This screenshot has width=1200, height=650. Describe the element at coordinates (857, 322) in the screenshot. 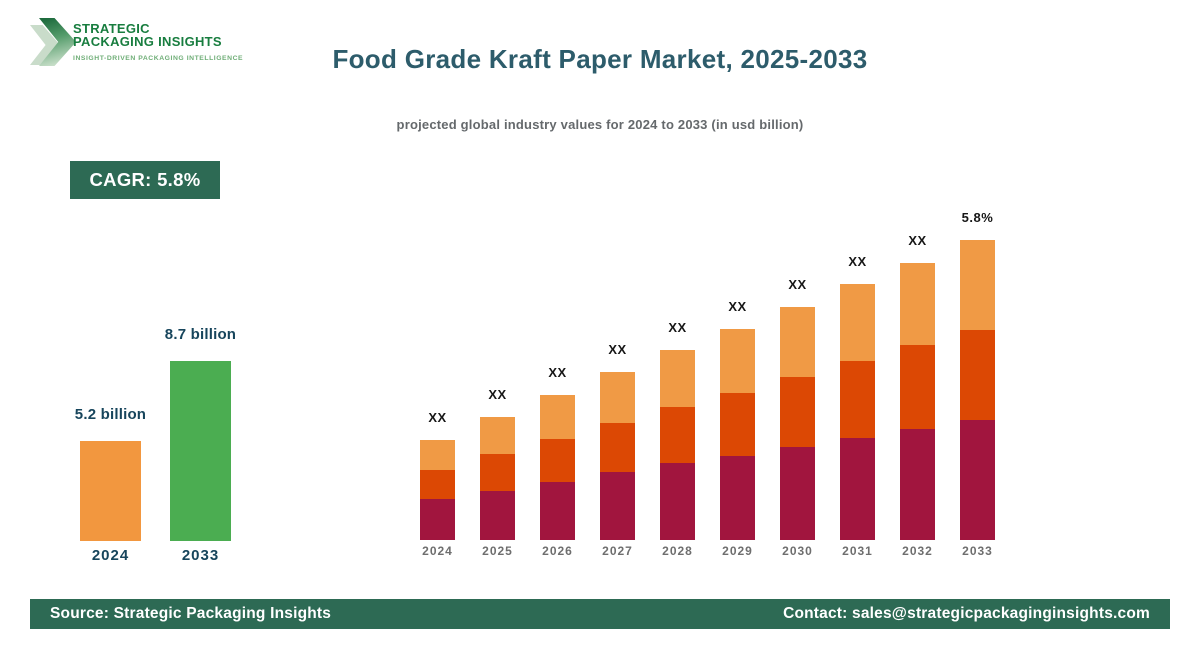

I see `stacked-bar-2031-segment-top` at that location.